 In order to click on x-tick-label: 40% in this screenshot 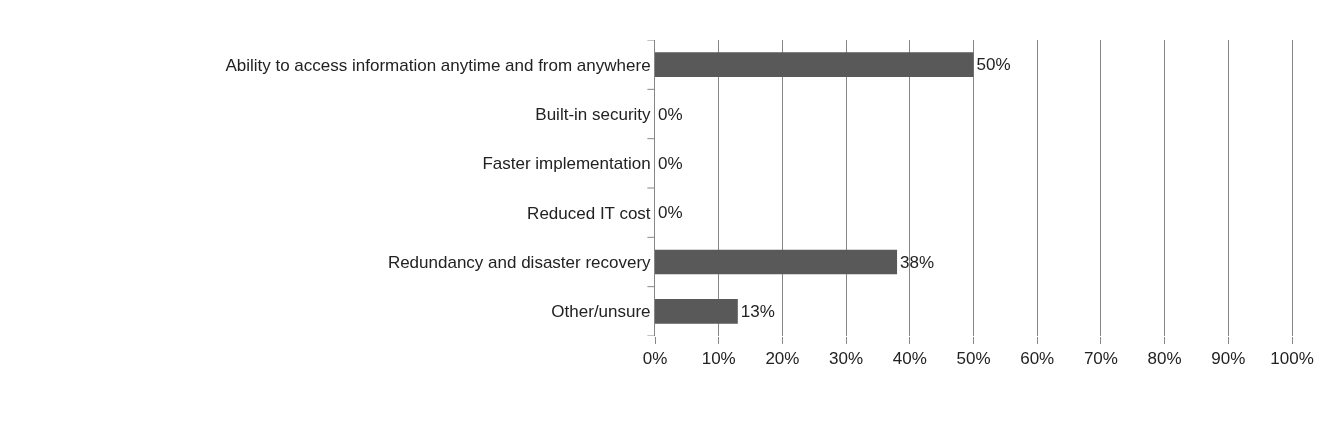, I will do `click(909, 359)`.